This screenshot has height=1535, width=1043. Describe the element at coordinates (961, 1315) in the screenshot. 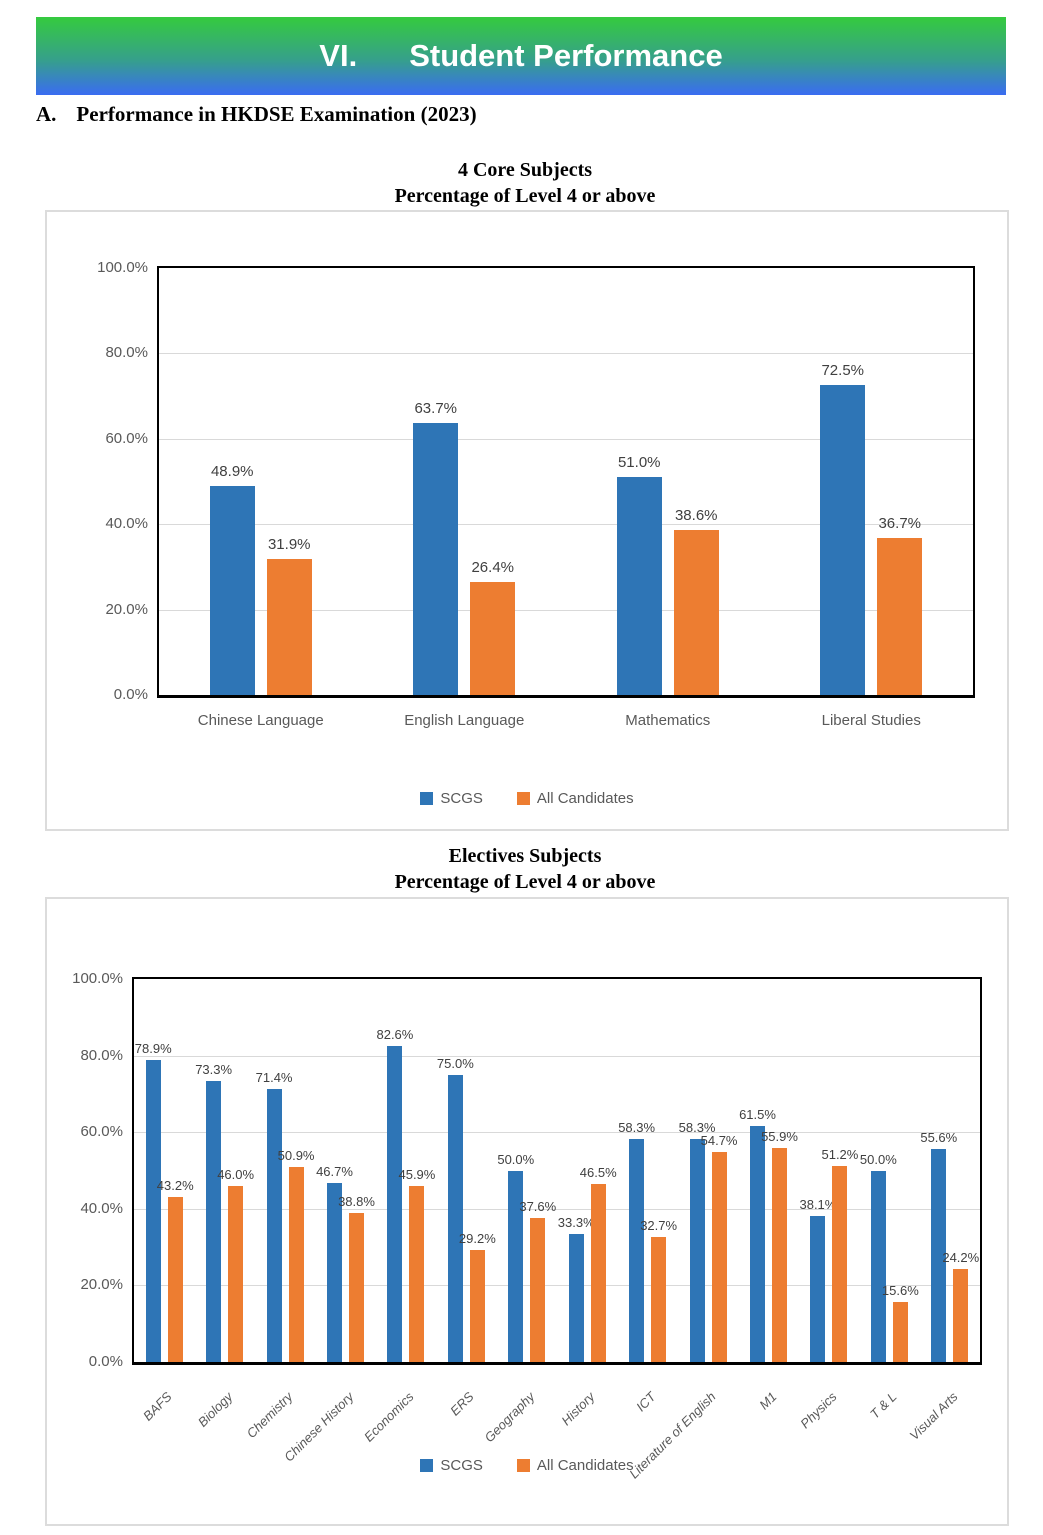

I see `bar-all-candidates-visual-arts` at that location.